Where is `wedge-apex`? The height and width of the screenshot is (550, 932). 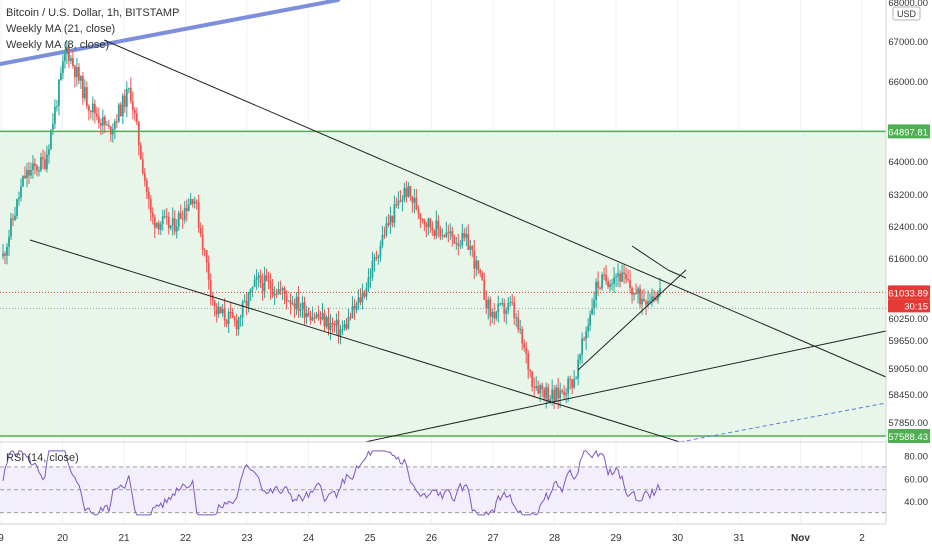
wedge-apex is located at coordinates (677, 274).